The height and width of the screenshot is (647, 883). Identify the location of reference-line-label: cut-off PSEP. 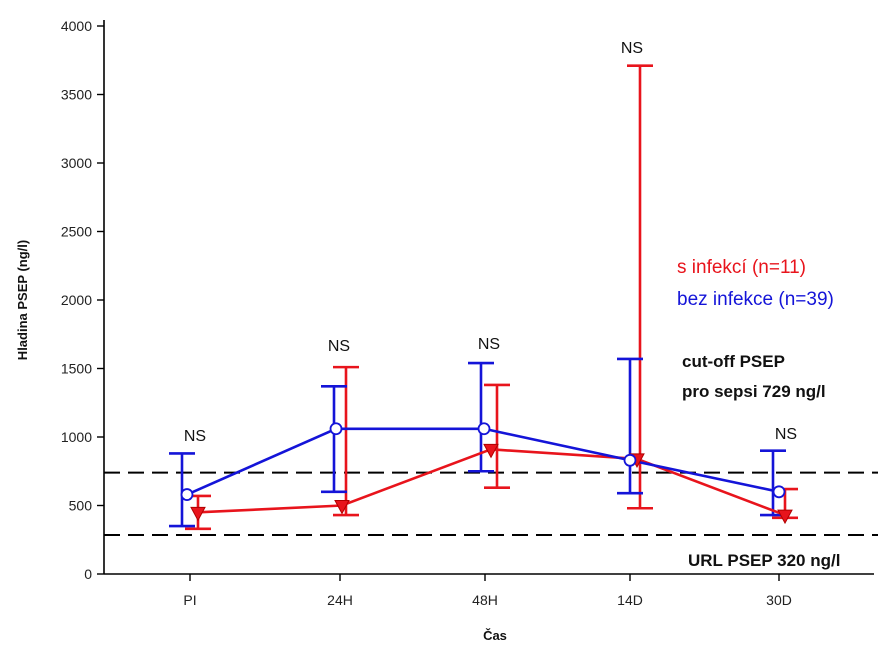
(733, 361).